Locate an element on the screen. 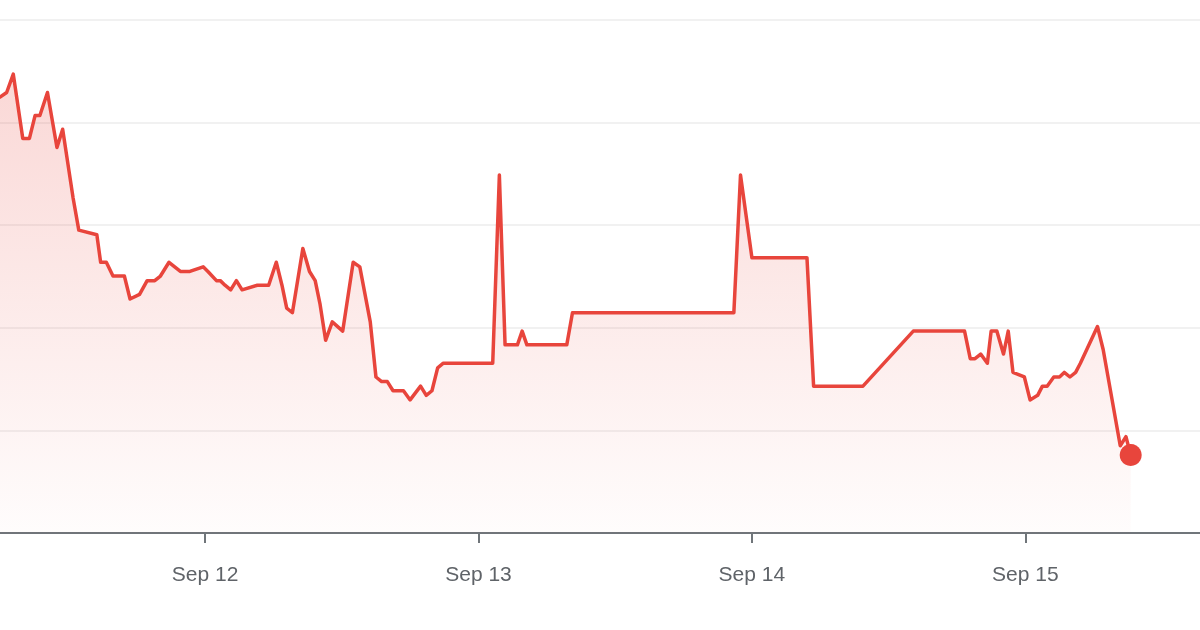 The height and width of the screenshot is (630, 1200). x-tick-label: Sep 14 is located at coordinates (752, 573).